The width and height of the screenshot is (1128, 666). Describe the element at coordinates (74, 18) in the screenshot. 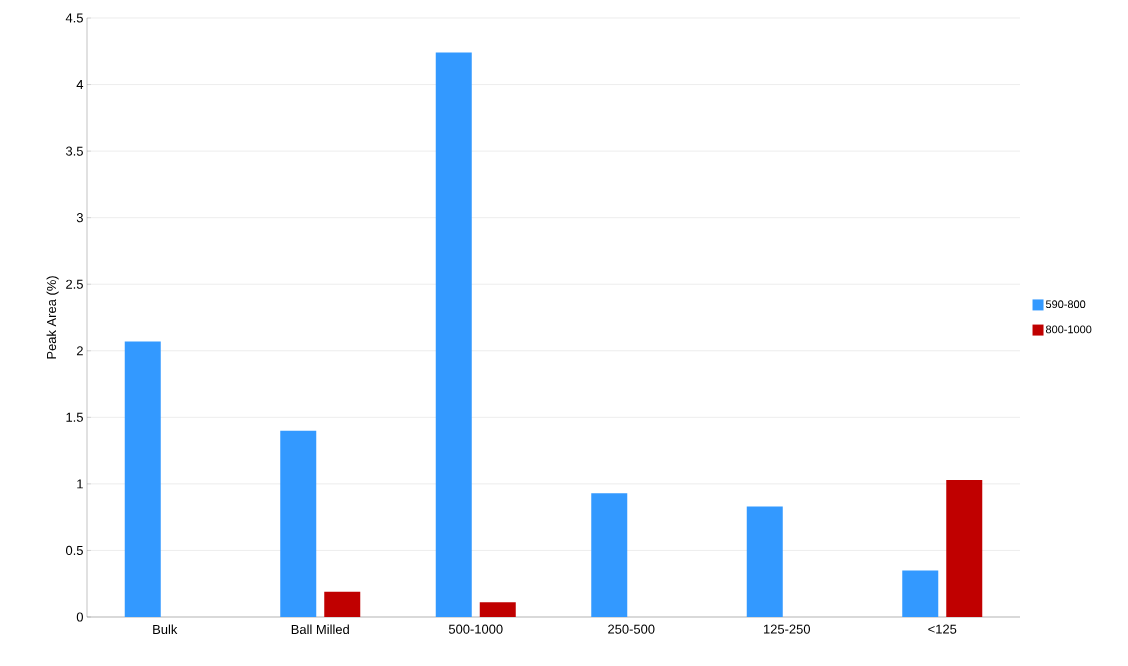

I see `y-tick-label: 4.5` at that location.